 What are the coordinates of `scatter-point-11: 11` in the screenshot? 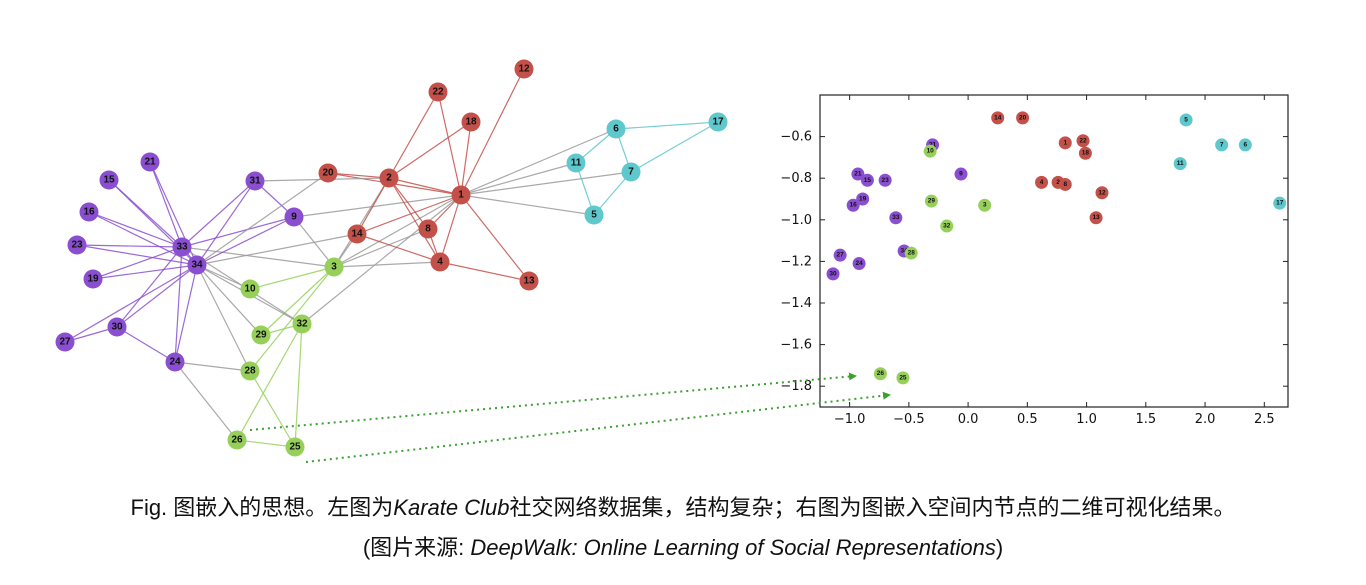 It's located at (1180, 164).